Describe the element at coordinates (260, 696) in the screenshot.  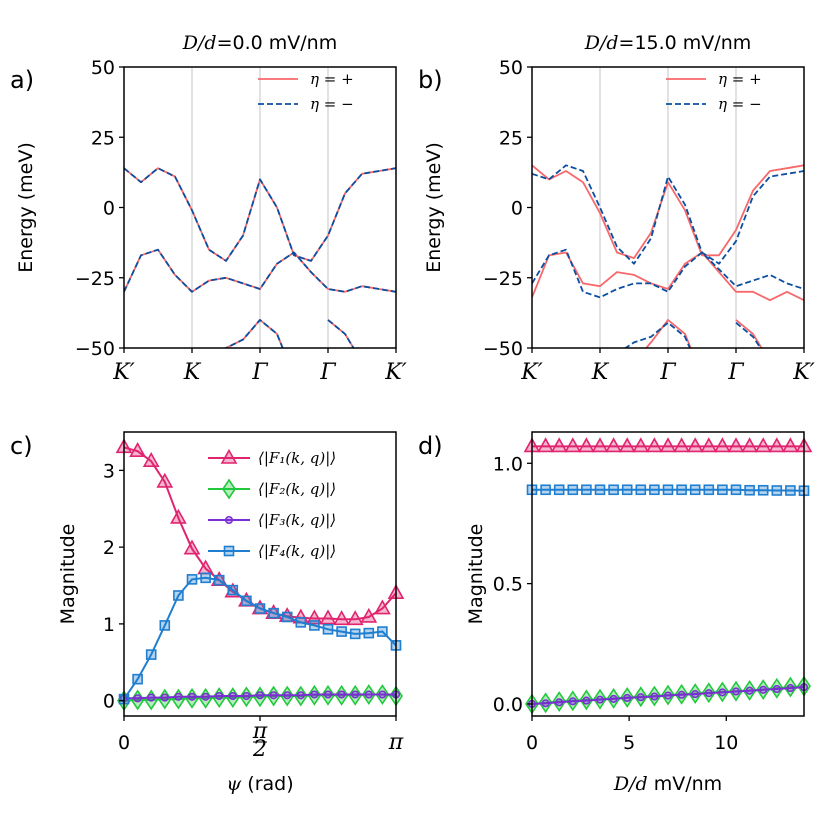
I see `series-line-F3` at that location.